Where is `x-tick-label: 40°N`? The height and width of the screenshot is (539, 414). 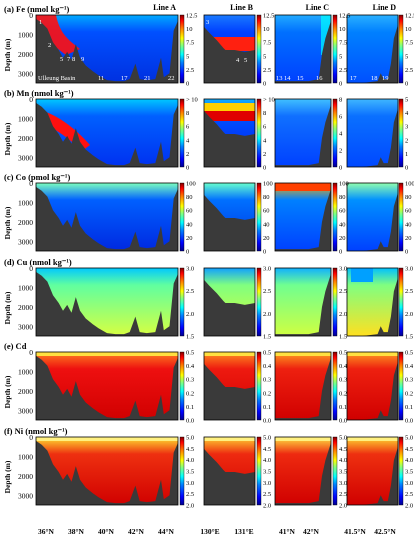
x-tick-label: 40°N is located at coordinates (106, 531).